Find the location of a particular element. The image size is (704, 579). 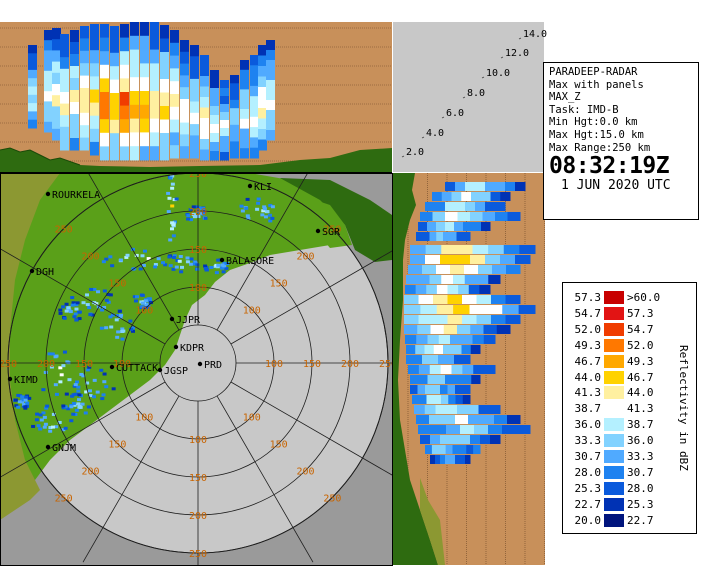

height-scale-tick is located at coordinates (443, 117).